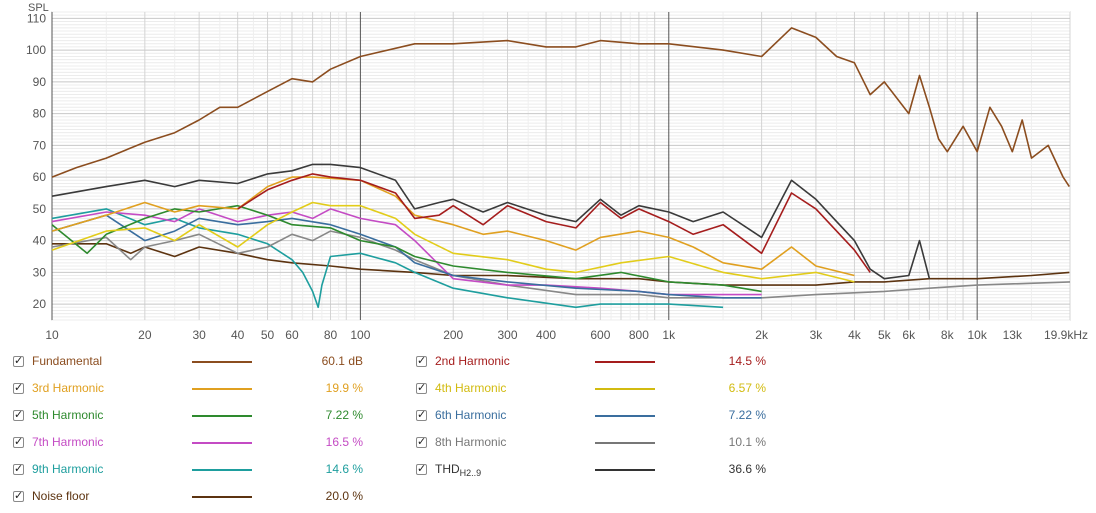 The image size is (1096, 513). I want to click on legend-item: 7th Harmonic 16.5 %, so click(200, 443).